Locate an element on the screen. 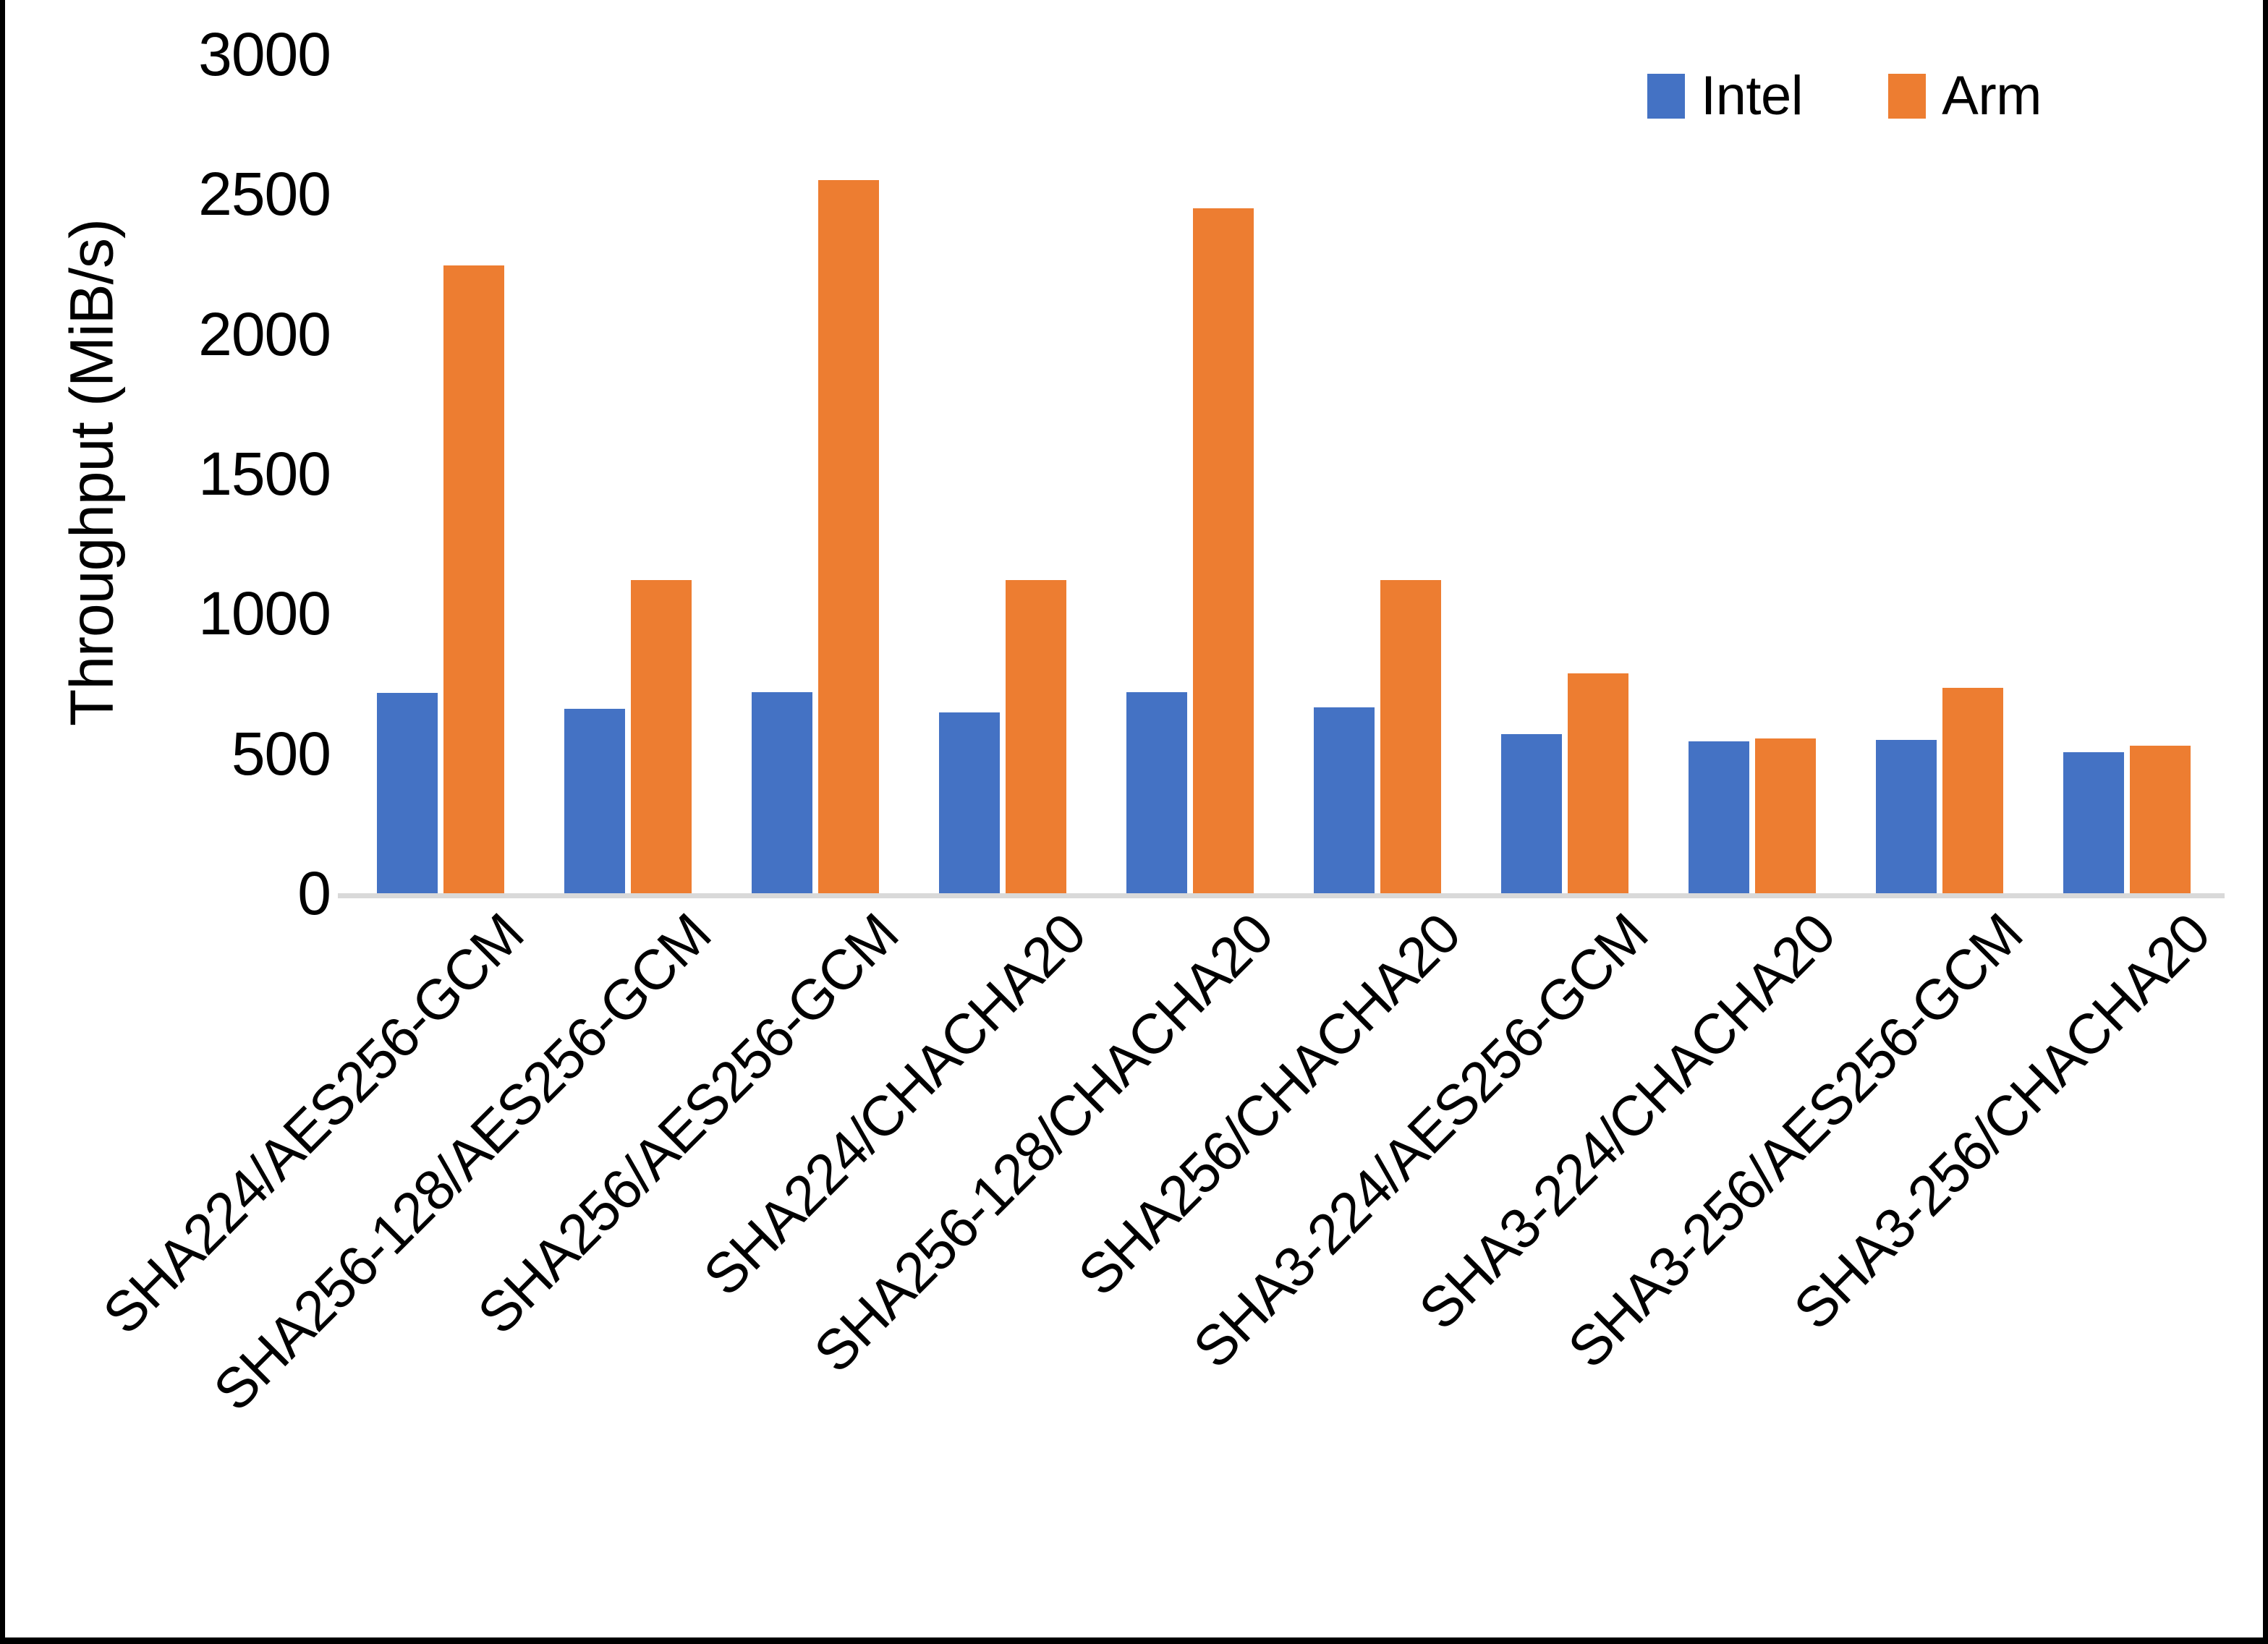 This screenshot has height=1644, width=2268. legend-label: Arm is located at coordinates (1992, 96).